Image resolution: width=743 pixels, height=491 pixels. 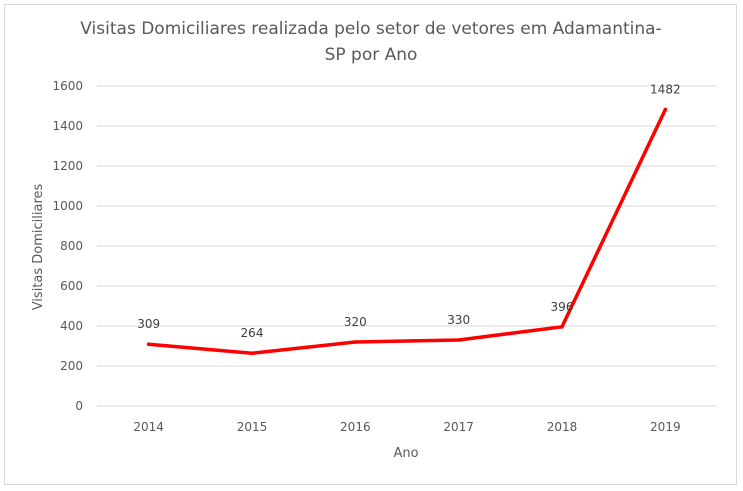 What do you see at coordinates (71, 366) in the screenshot?
I see `y-tick-label: 200` at bounding box center [71, 366].